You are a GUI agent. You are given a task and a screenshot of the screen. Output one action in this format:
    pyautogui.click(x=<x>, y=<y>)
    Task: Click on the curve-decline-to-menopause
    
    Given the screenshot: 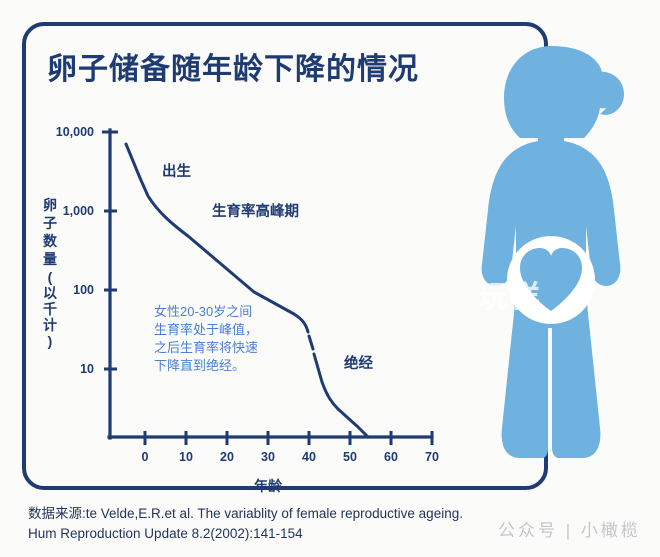 What is the action you would take?
    pyautogui.click(x=340, y=395)
    